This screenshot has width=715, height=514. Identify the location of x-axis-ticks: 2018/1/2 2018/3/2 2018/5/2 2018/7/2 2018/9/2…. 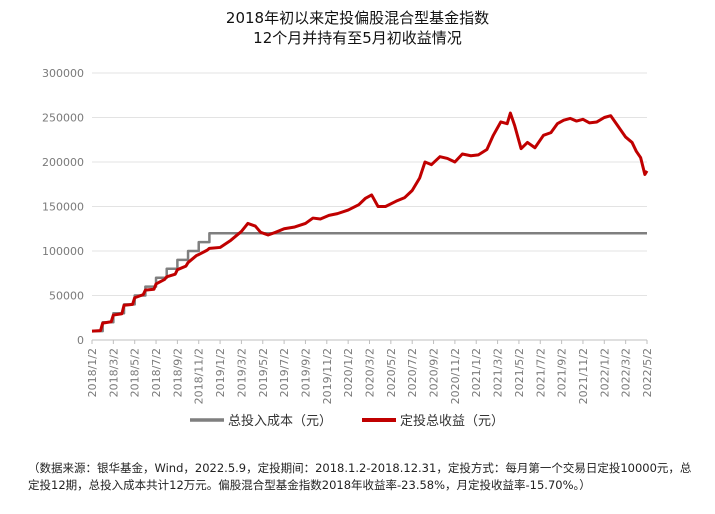
(370, 372).